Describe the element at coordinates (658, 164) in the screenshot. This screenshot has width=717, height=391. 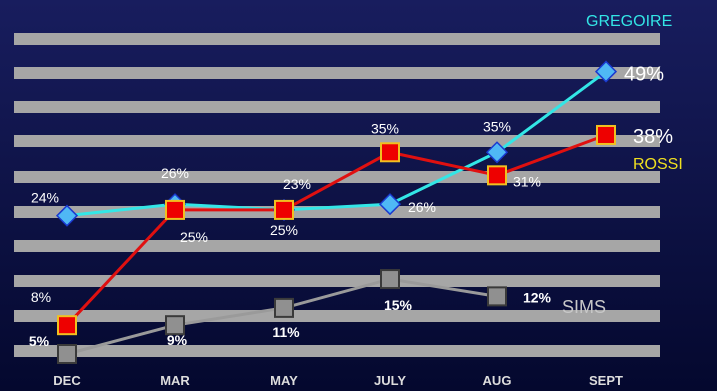
I see `series-name-rossi: ROSSI` at that location.